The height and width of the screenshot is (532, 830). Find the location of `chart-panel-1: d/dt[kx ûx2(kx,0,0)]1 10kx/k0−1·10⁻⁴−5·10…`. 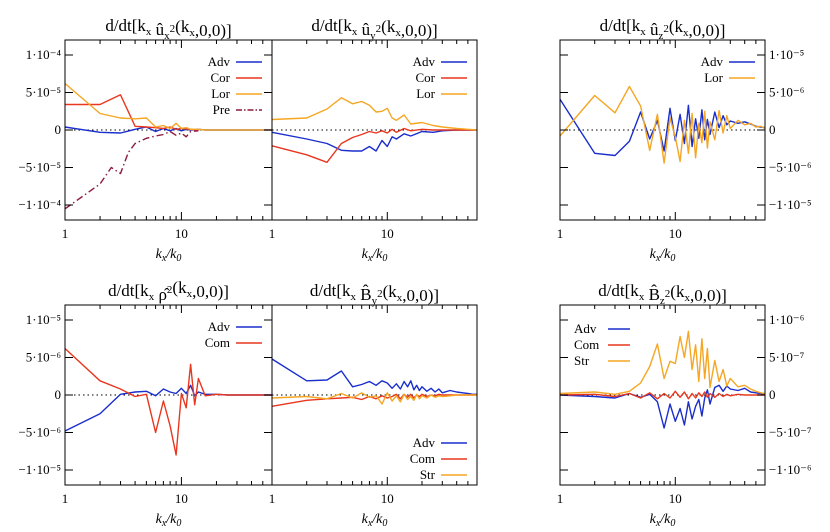

chart-panel-1: d/dt[kx ûx2(kx,0,0)]1 10kx/k0−1·10⁻⁴−5·10… is located at coordinates (145, 140).